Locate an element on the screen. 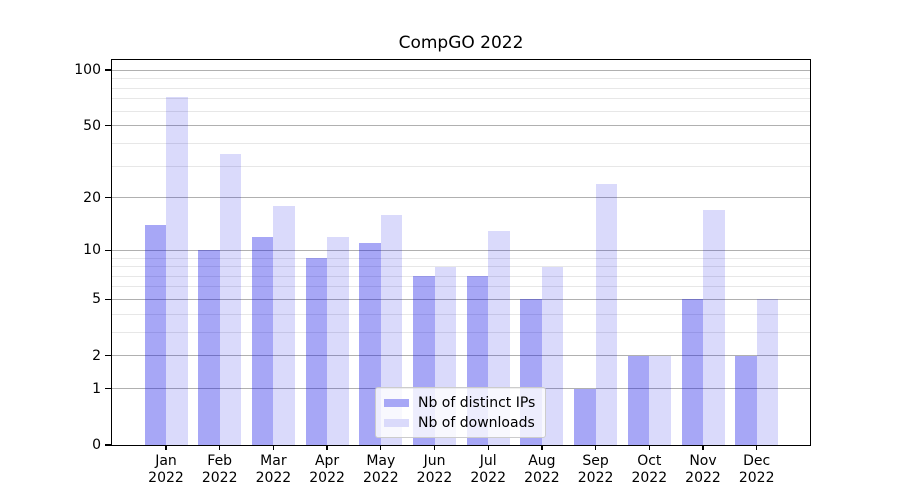 This screenshot has width=900, height=500. bar-distinct-ips-feb is located at coordinates (209, 347).